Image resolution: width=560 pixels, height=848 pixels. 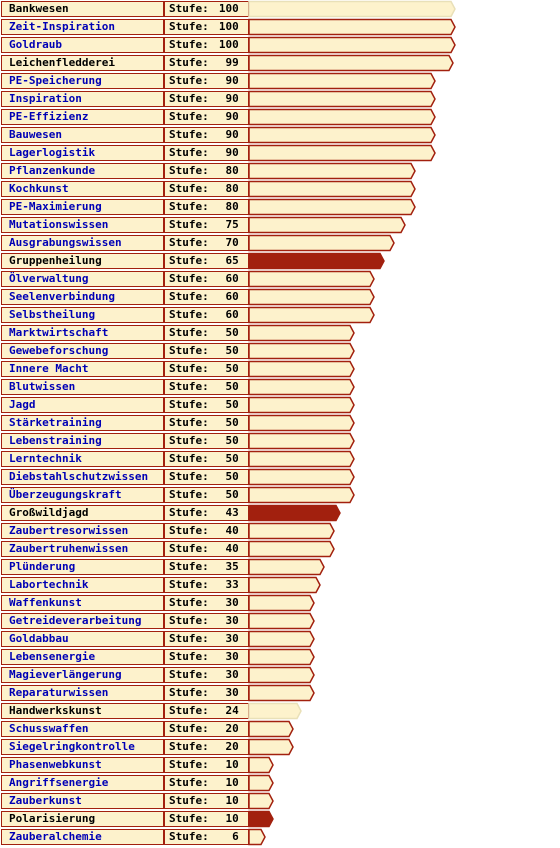 I want to click on level-value: 10, so click(x=232, y=818).